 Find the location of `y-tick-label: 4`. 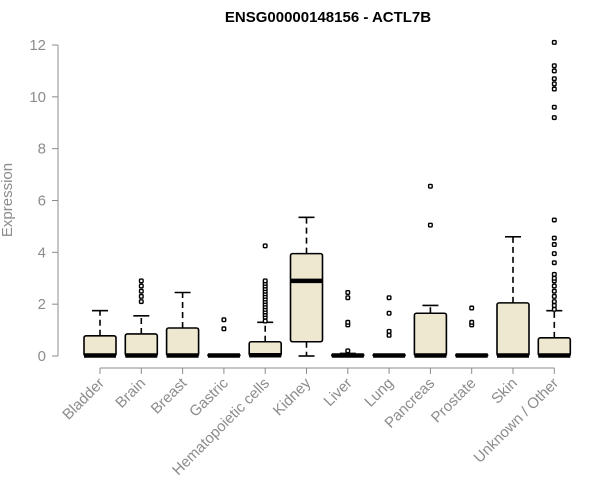

y-tick-label: 4 is located at coordinates (42, 252).